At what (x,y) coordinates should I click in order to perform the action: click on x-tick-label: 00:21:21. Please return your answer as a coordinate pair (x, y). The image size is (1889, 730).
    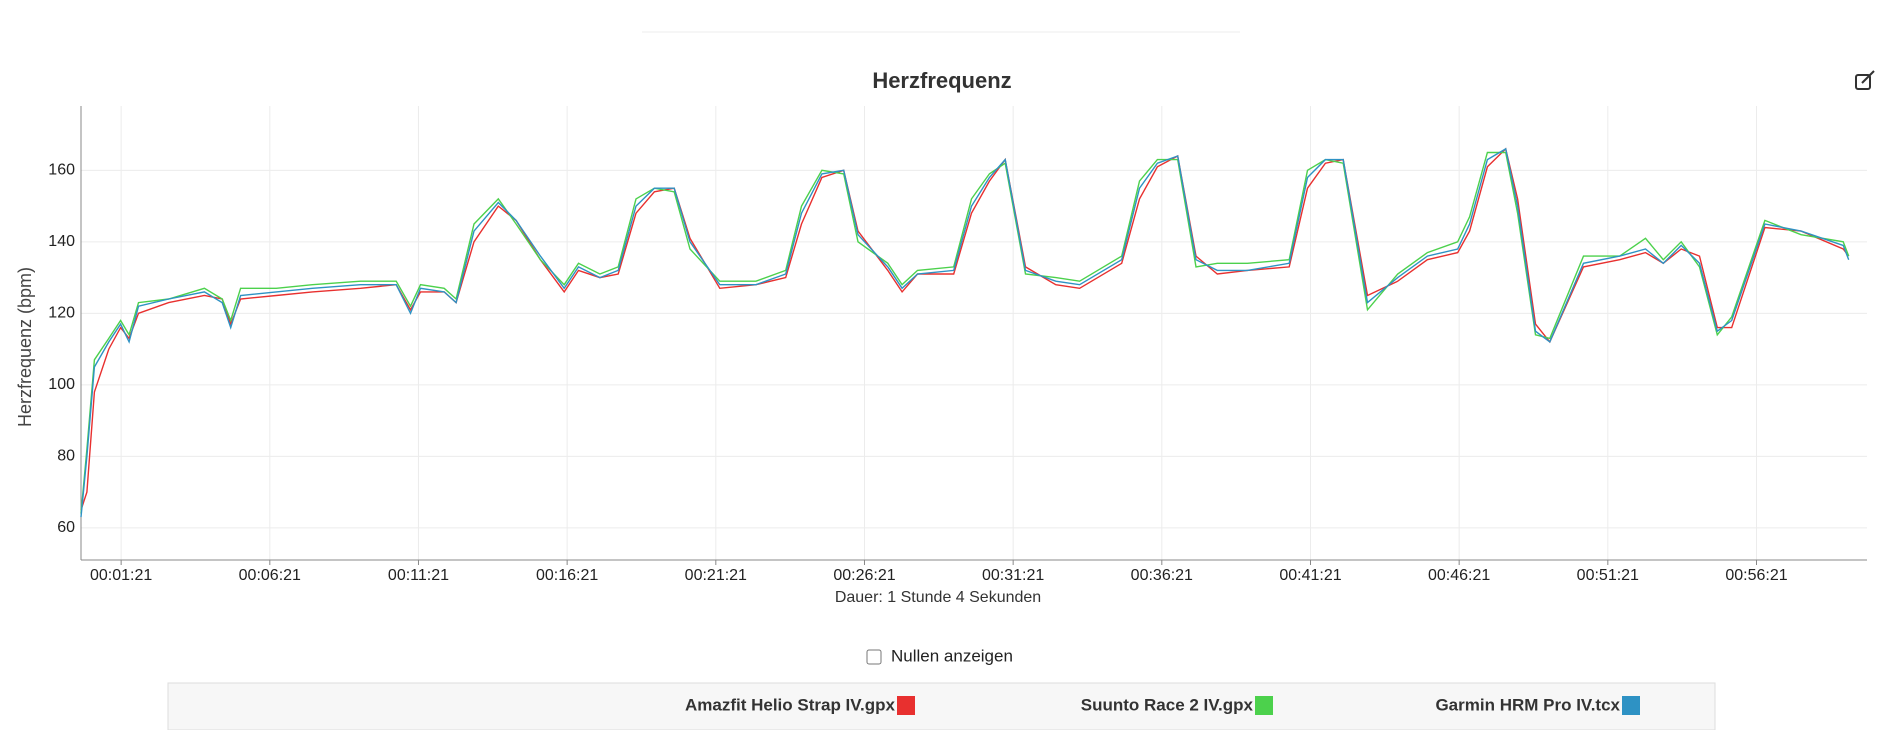
    Looking at the image, I should click on (716, 575).